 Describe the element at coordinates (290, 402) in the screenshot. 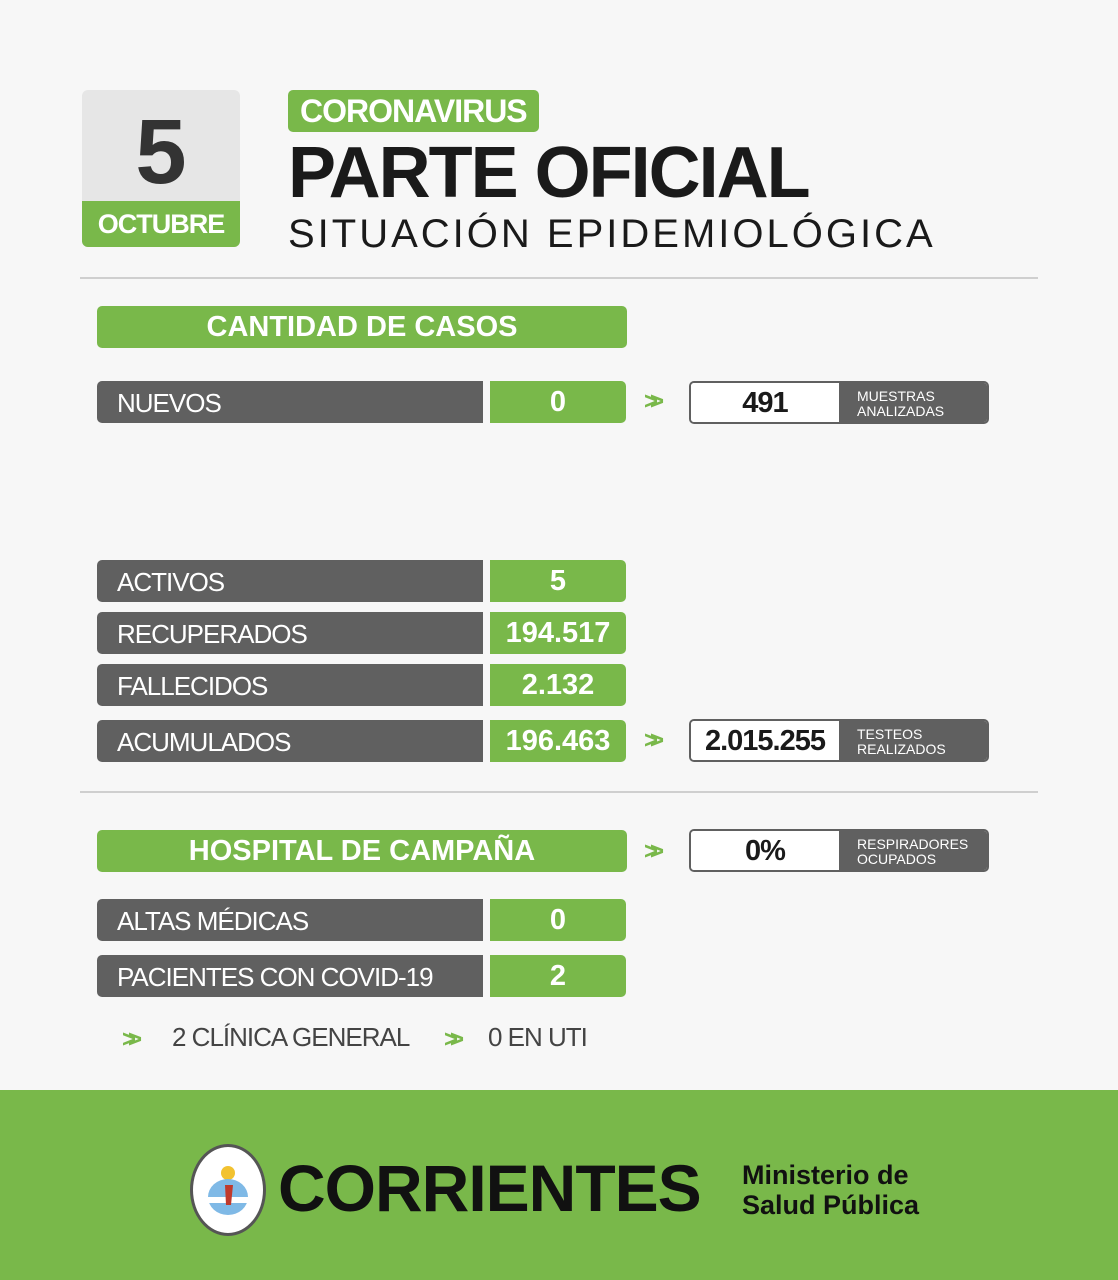

I see `nuevos-label: NUEVOS` at that location.